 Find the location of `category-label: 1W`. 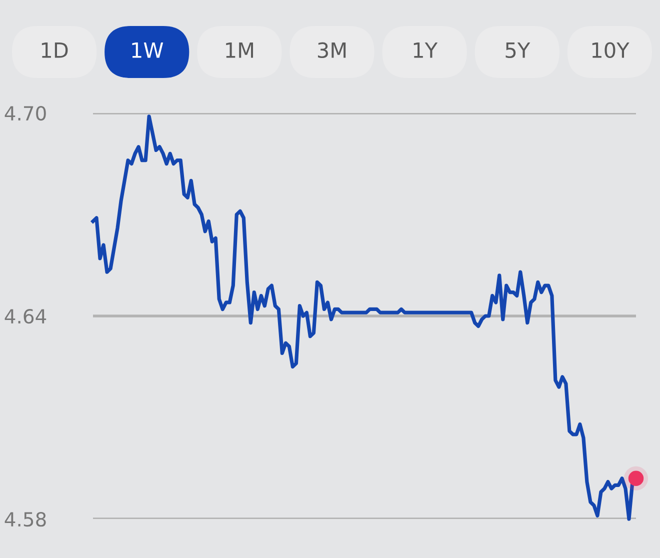

category-label: 1W is located at coordinates (148, 50).